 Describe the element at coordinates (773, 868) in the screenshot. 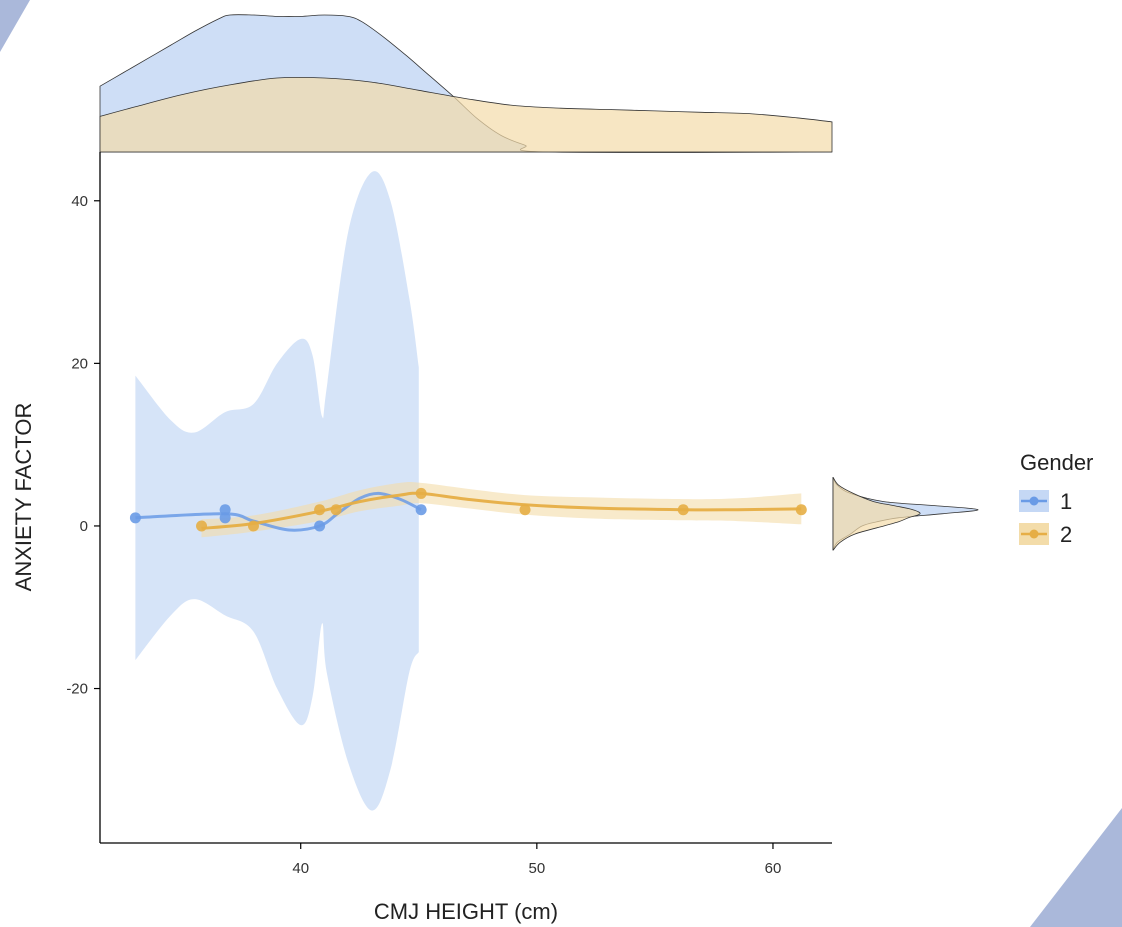

I see `x-tick-label-2: 60` at that location.